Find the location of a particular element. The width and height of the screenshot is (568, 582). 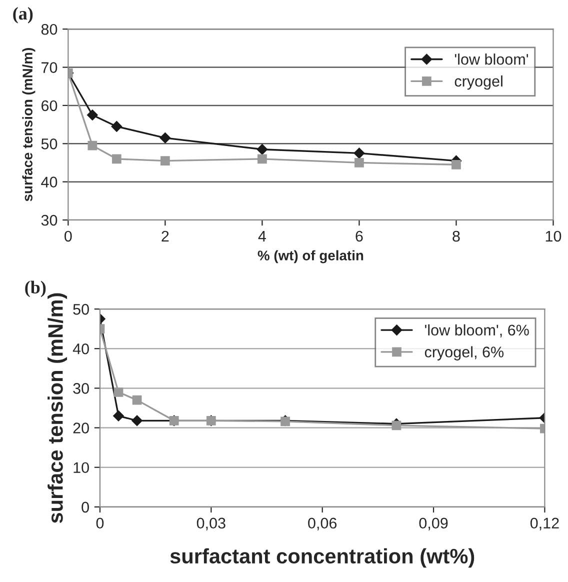

y-tick-label: 60 is located at coordinates (50, 106).